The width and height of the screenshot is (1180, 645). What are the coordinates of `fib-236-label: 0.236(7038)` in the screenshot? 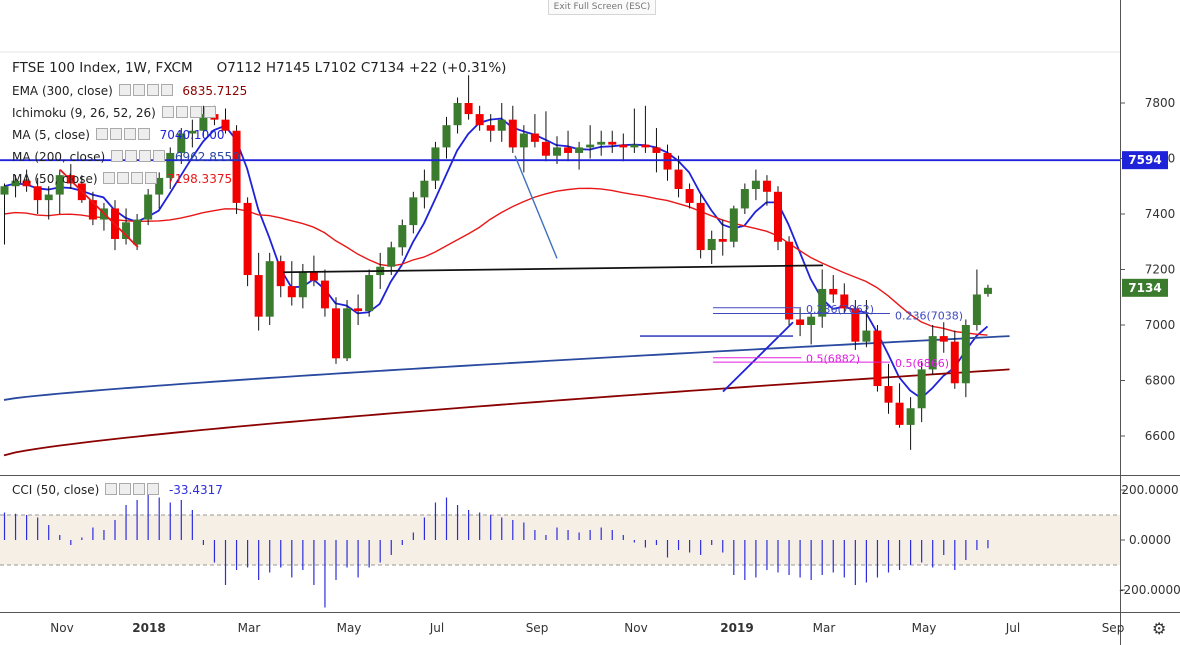 It's located at (929, 315).